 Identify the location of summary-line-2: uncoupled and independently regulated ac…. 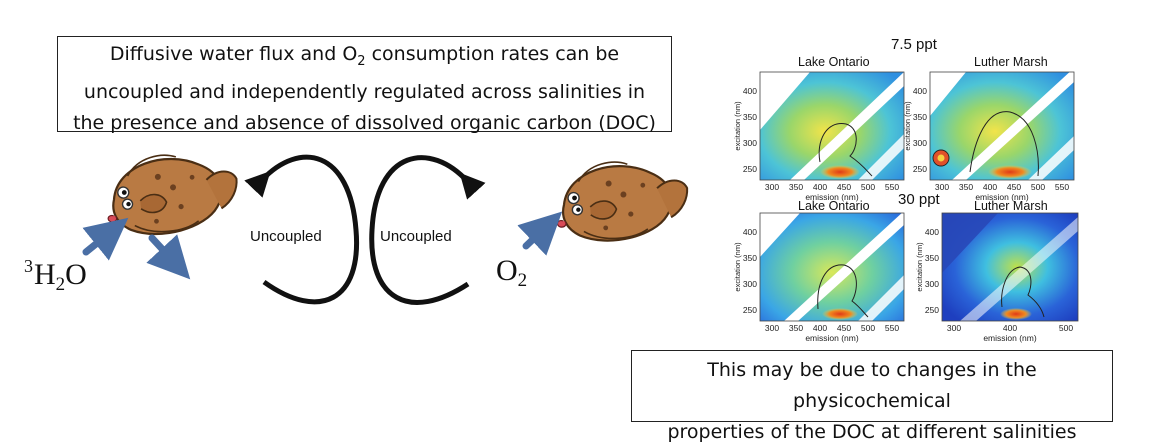
(364, 91).